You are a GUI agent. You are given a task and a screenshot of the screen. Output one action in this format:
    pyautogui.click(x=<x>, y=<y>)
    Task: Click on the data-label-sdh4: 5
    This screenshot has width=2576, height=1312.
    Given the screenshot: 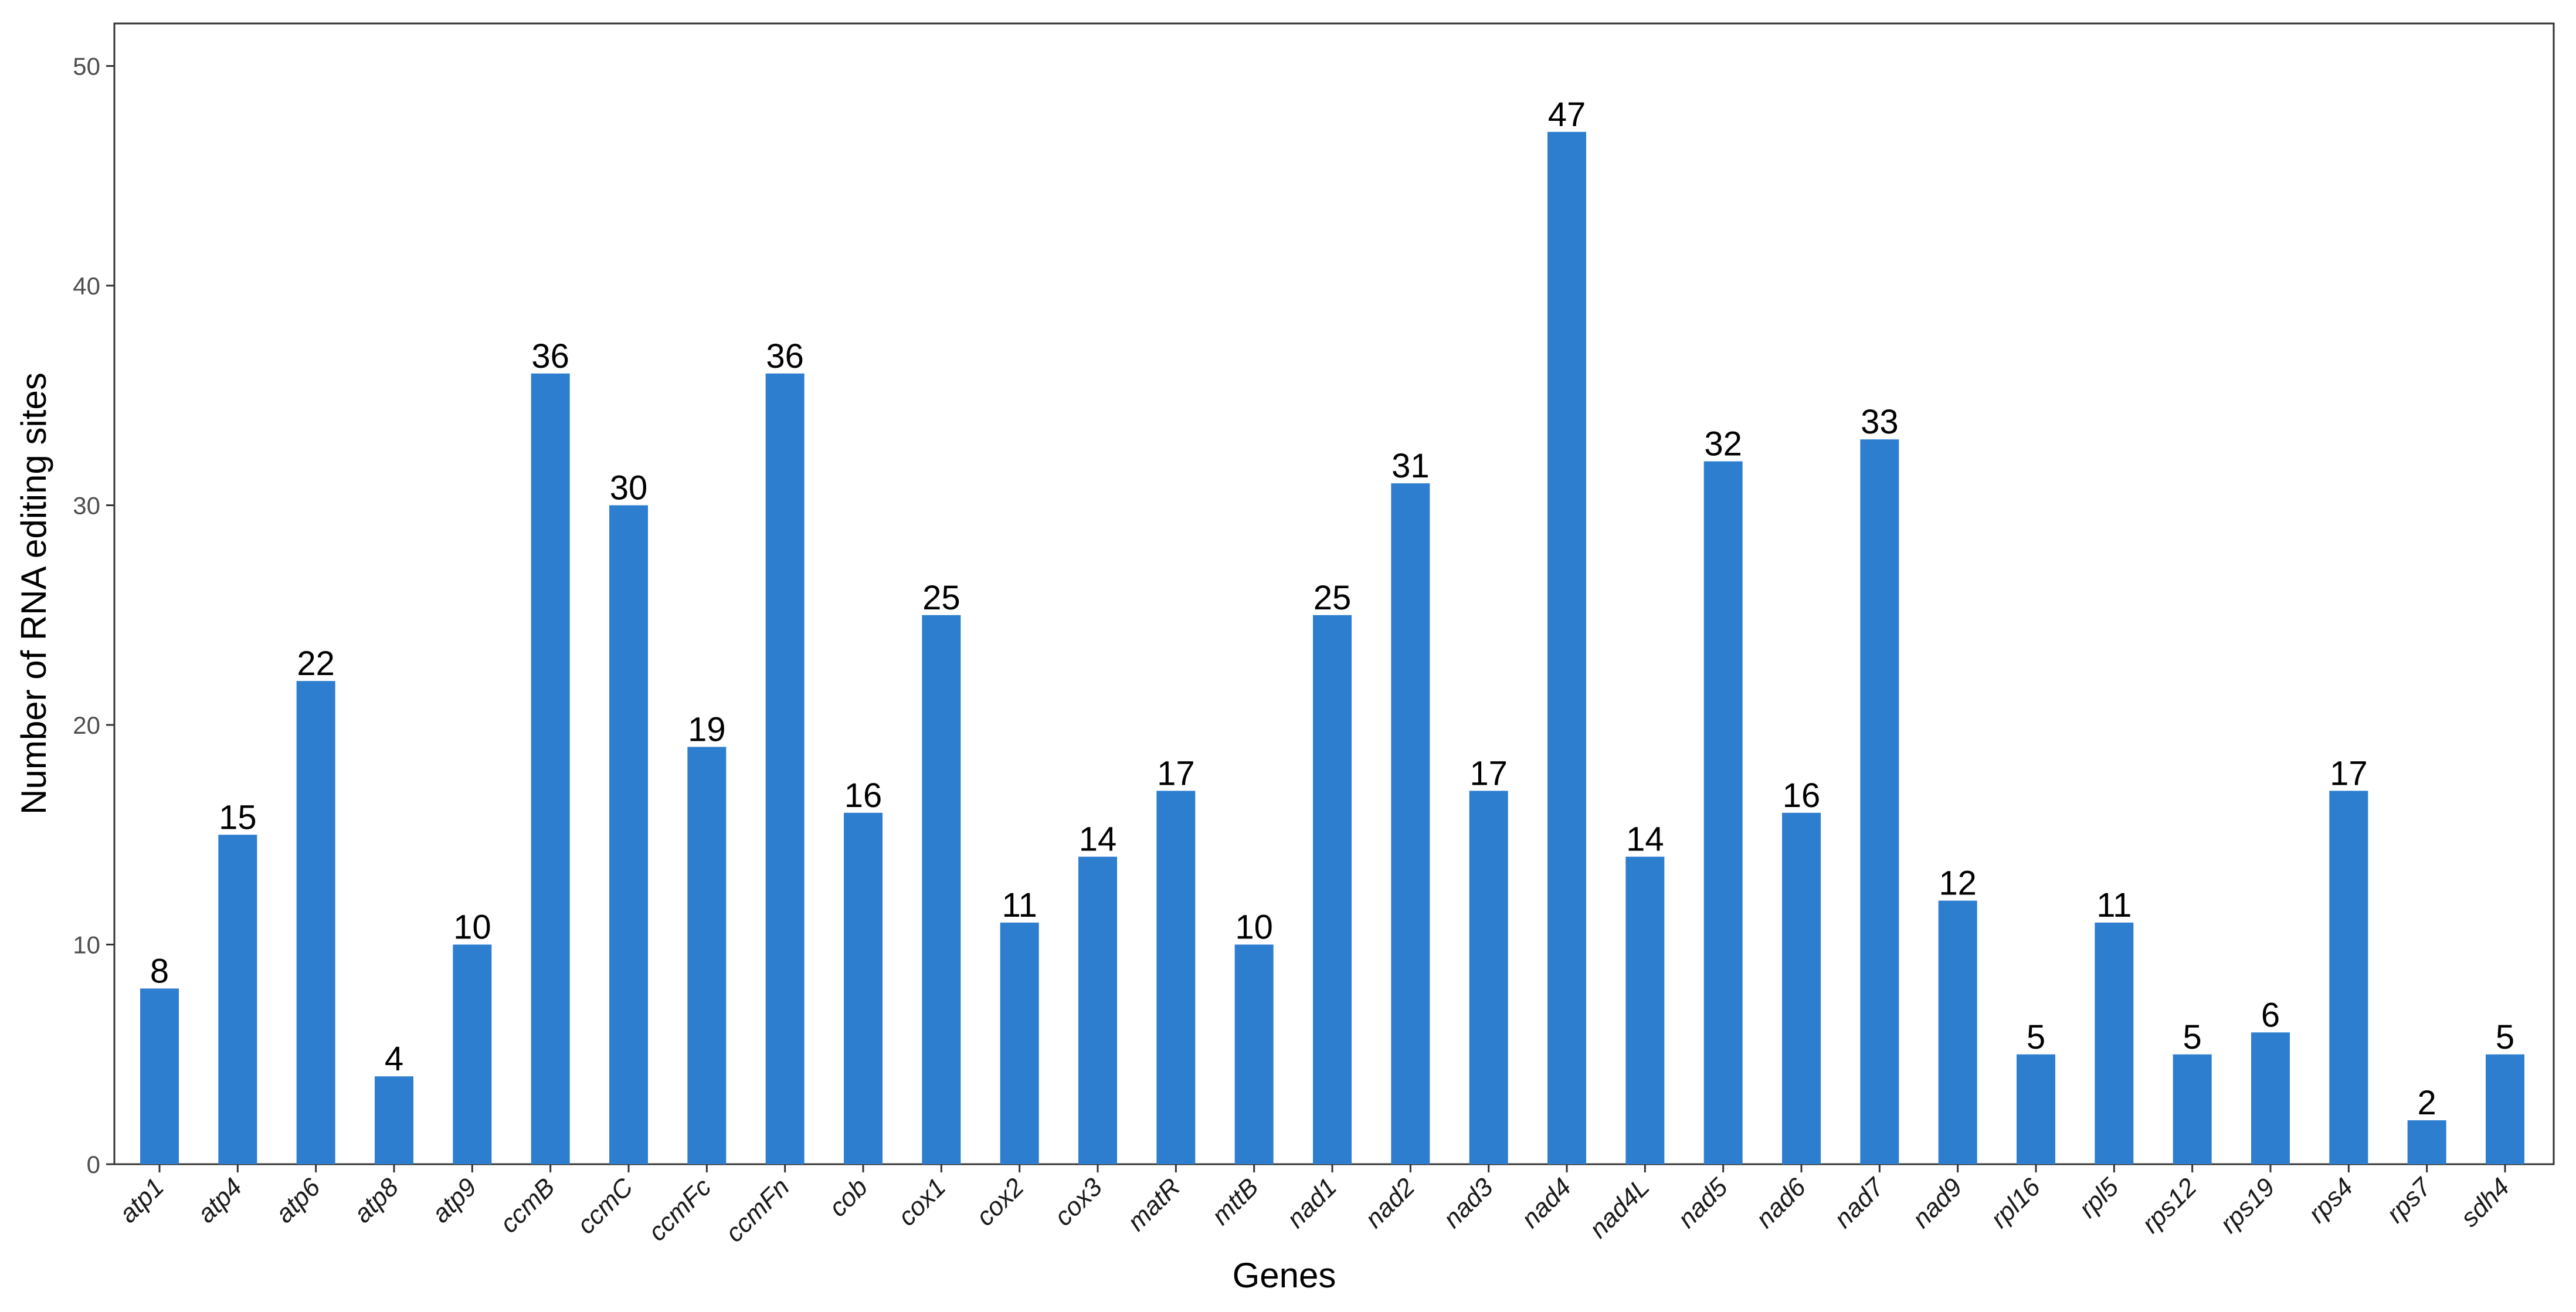 What is the action you would take?
    pyautogui.click(x=2505, y=1037)
    